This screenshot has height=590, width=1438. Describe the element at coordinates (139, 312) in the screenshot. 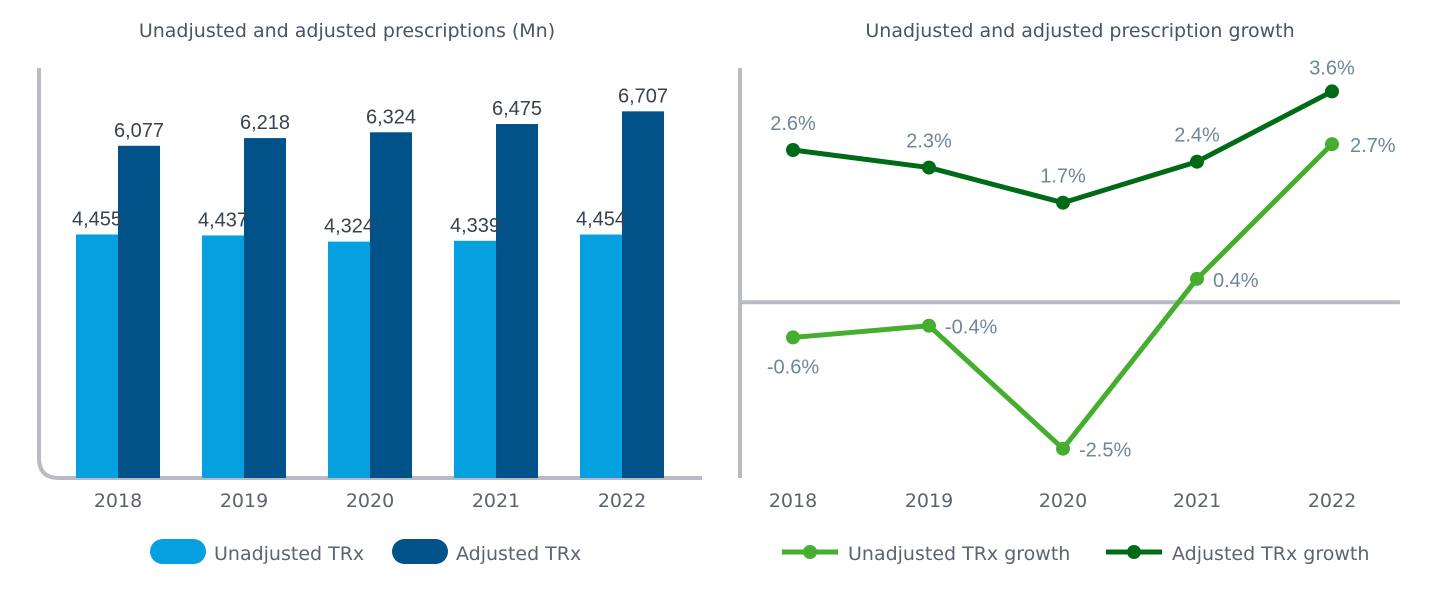

I see `bar-adjusted-2018` at that location.